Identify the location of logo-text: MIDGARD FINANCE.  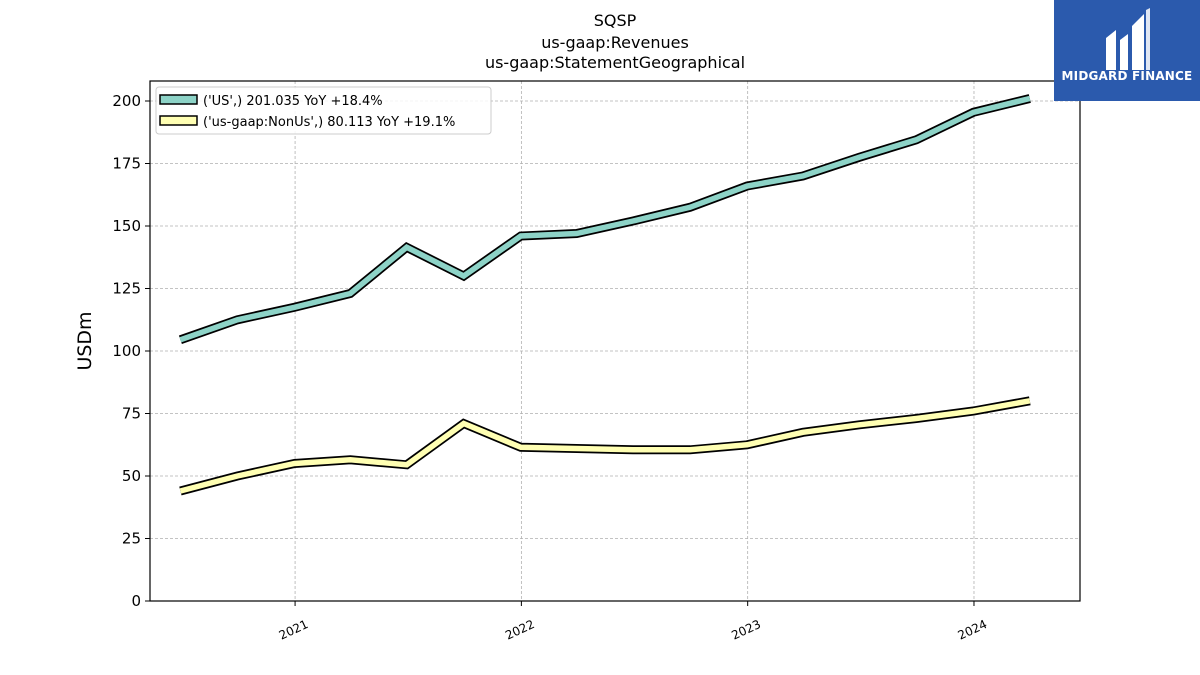
(1127, 76).